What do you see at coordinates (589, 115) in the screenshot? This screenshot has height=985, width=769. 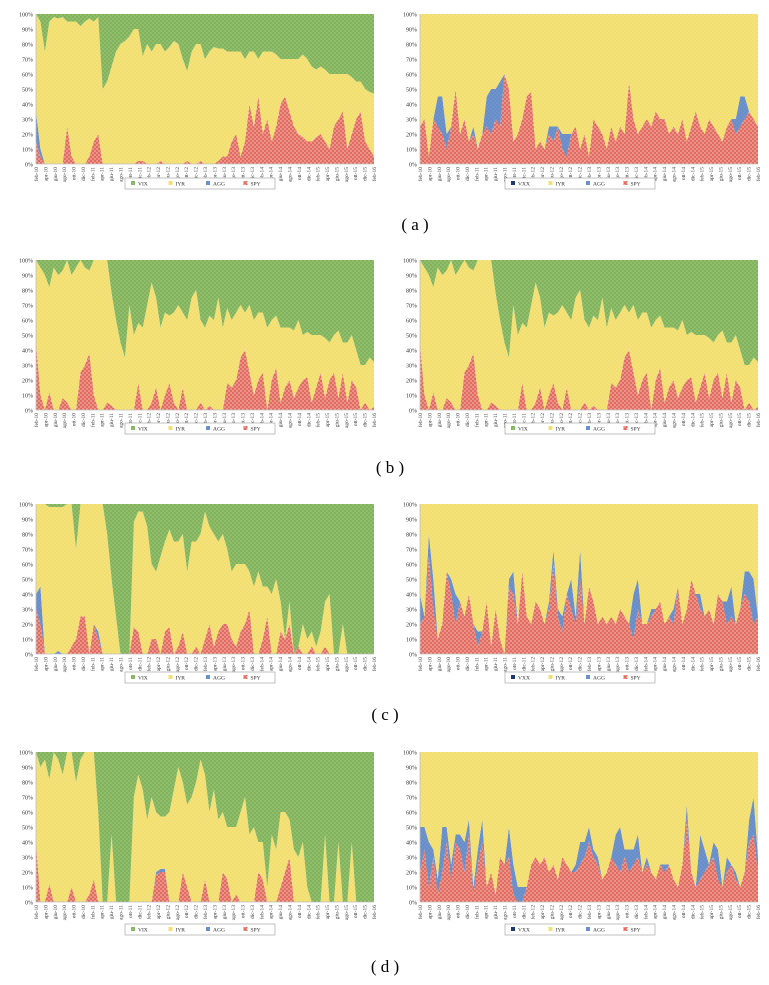 I see `area-agg` at bounding box center [589, 115].